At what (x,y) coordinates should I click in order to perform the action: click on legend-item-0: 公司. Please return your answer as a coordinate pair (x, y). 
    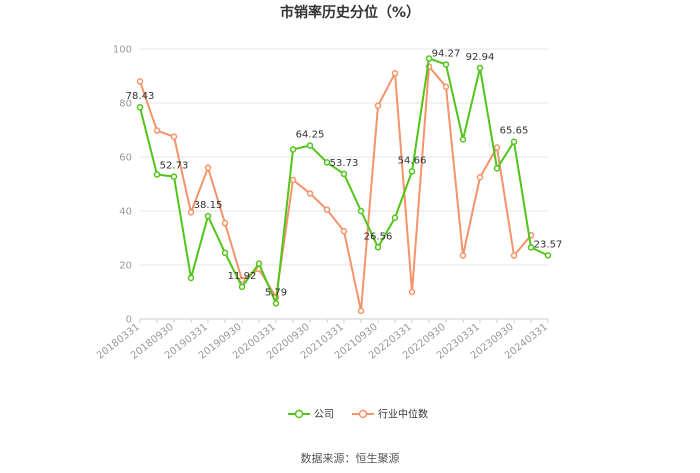
    Looking at the image, I should click on (311, 415).